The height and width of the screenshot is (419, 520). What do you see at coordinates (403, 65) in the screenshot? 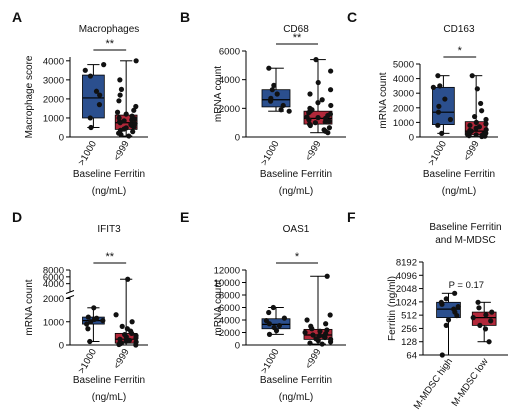
I see `y-tick-label: 5000` at bounding box center [403, 65].